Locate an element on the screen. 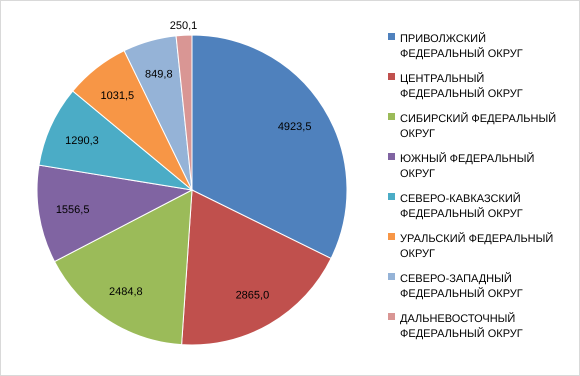 The width and height of the screenshot is (580, 376). legend-label: ЦЕНТРАЛЬНЫЙ ФЕДЕРАЛЬНЫЙ ОКРУГ is located at coordinates (461, 86).